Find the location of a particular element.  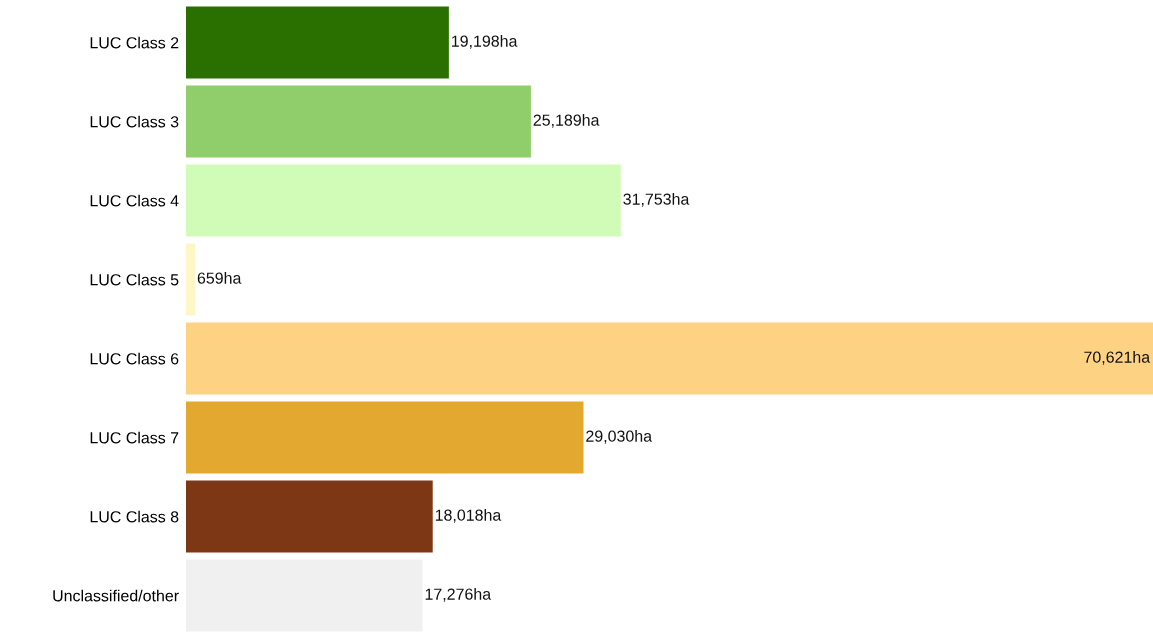

data-label: 31,753ha is located at coordinates (656, 200).